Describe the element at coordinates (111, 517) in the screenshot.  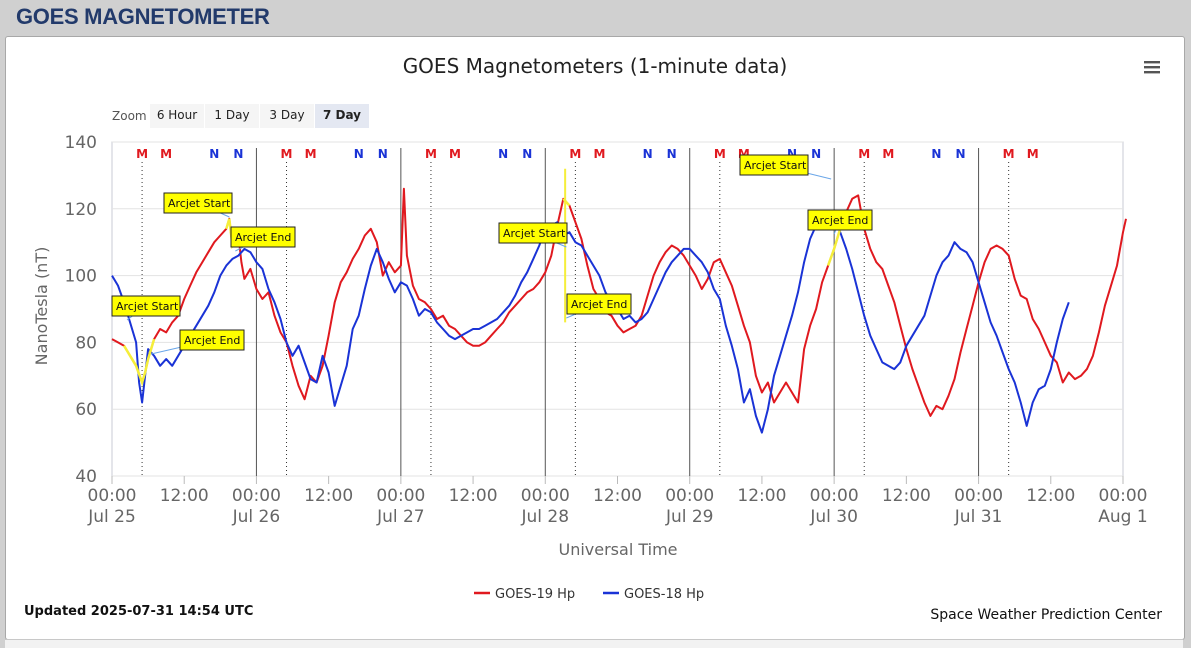
I see `x-tick-date: Jul 25` at that location.